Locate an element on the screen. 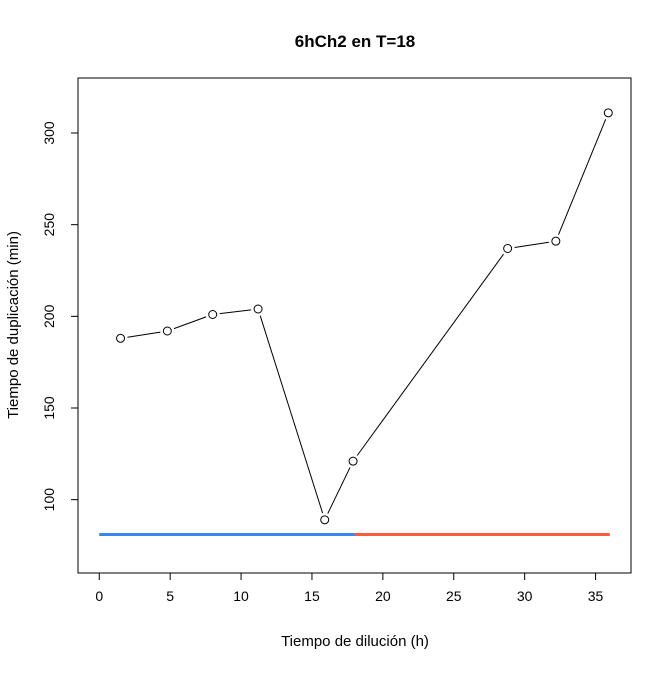  y-tick-label: 250 is located at coordinates (49, 225).